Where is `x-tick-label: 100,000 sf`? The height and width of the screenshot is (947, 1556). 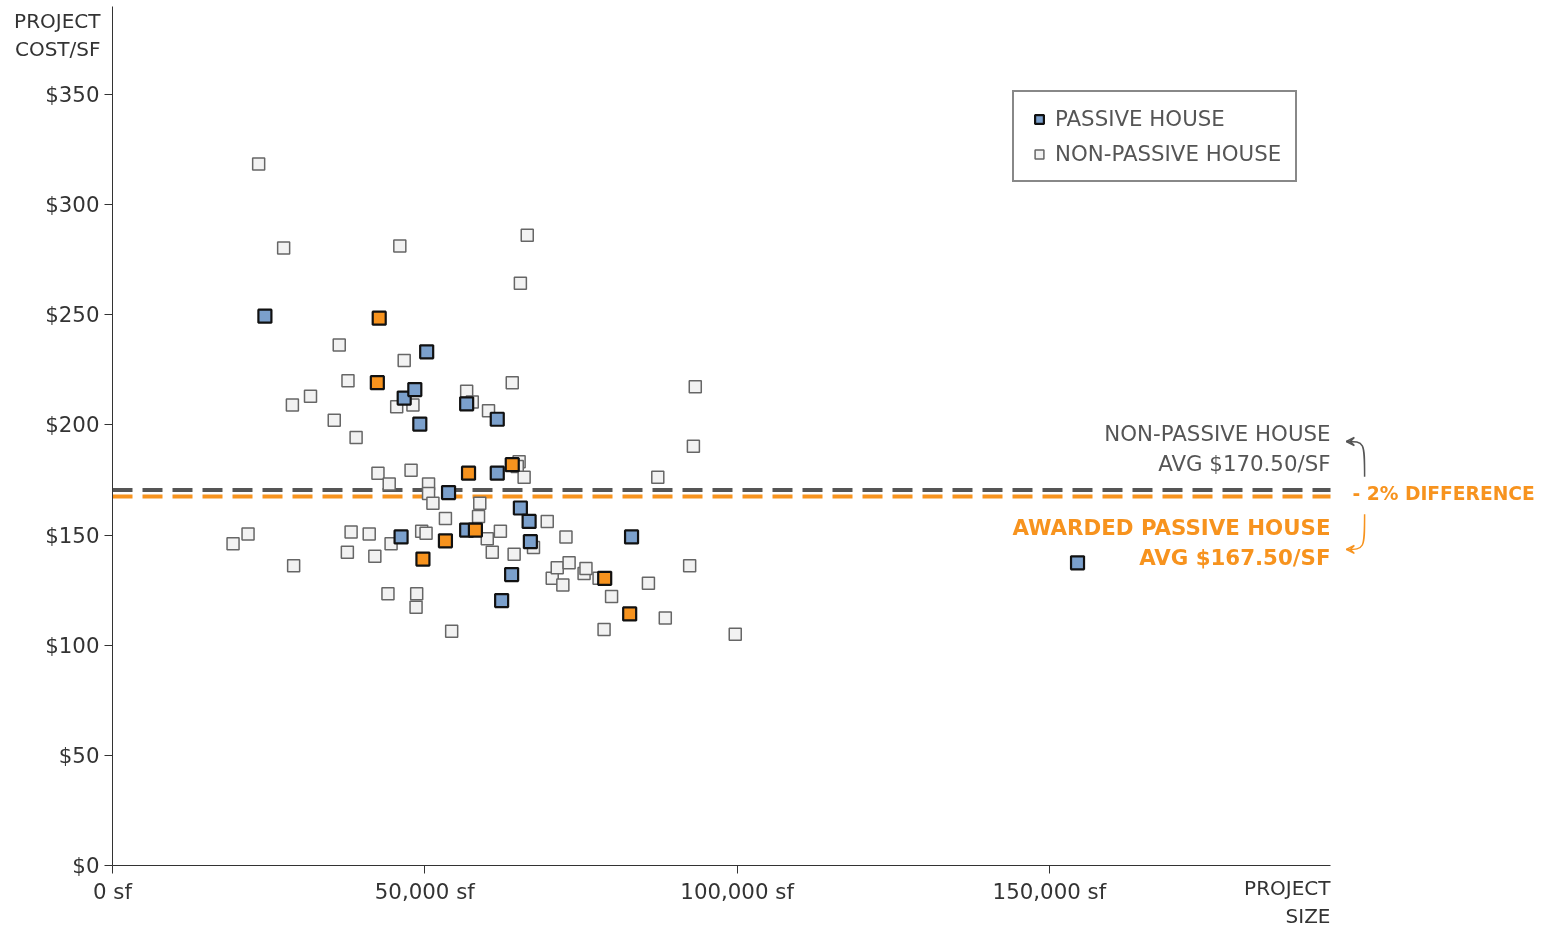 x-tick-label: 100,000 sf is located at coordinates (737, 891).